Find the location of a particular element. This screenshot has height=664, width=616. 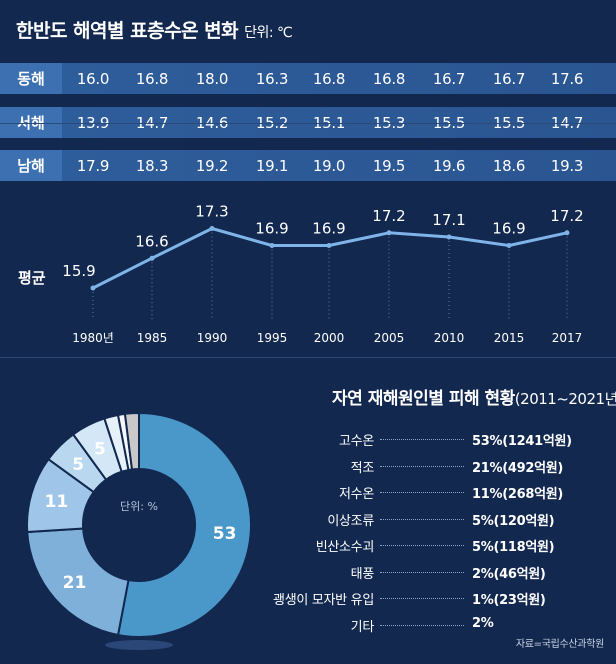

legend-name: 적조 is located at coordinates (362, 468).